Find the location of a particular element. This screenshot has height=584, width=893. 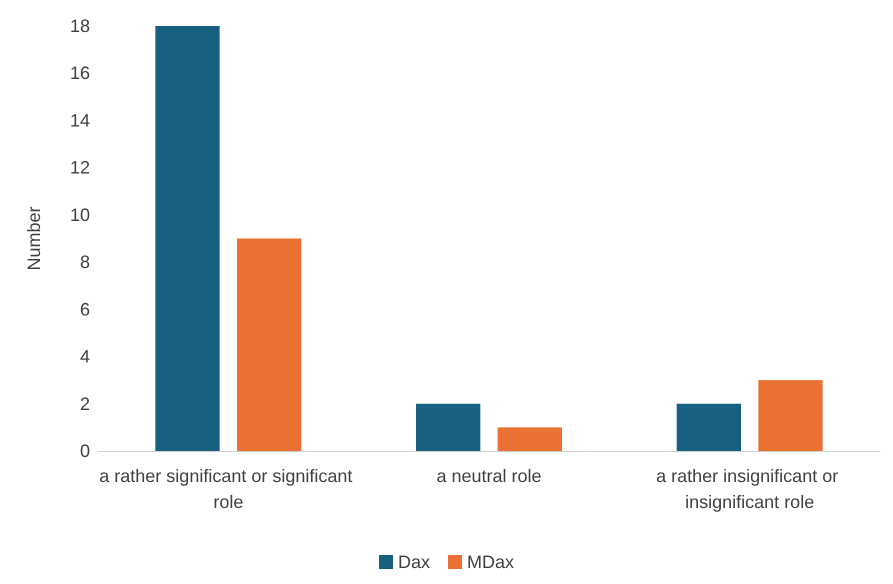

y-tick-label: 16 is located at coordinates (80, 73).